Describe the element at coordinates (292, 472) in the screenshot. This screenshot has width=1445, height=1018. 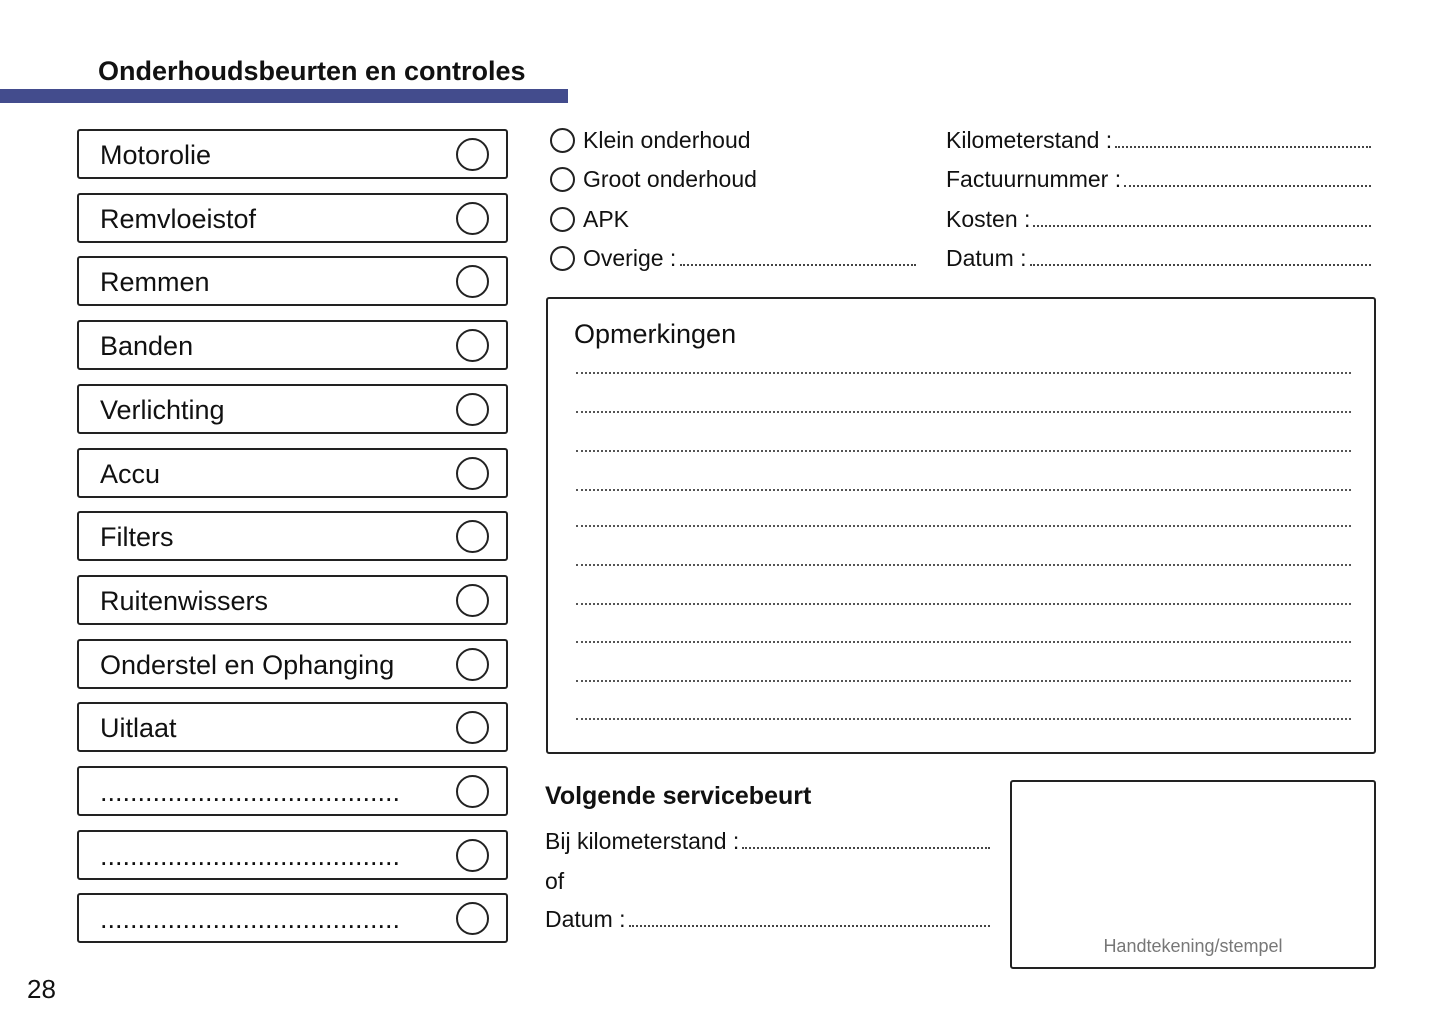
I see `checklist-item: Accu` at that location.